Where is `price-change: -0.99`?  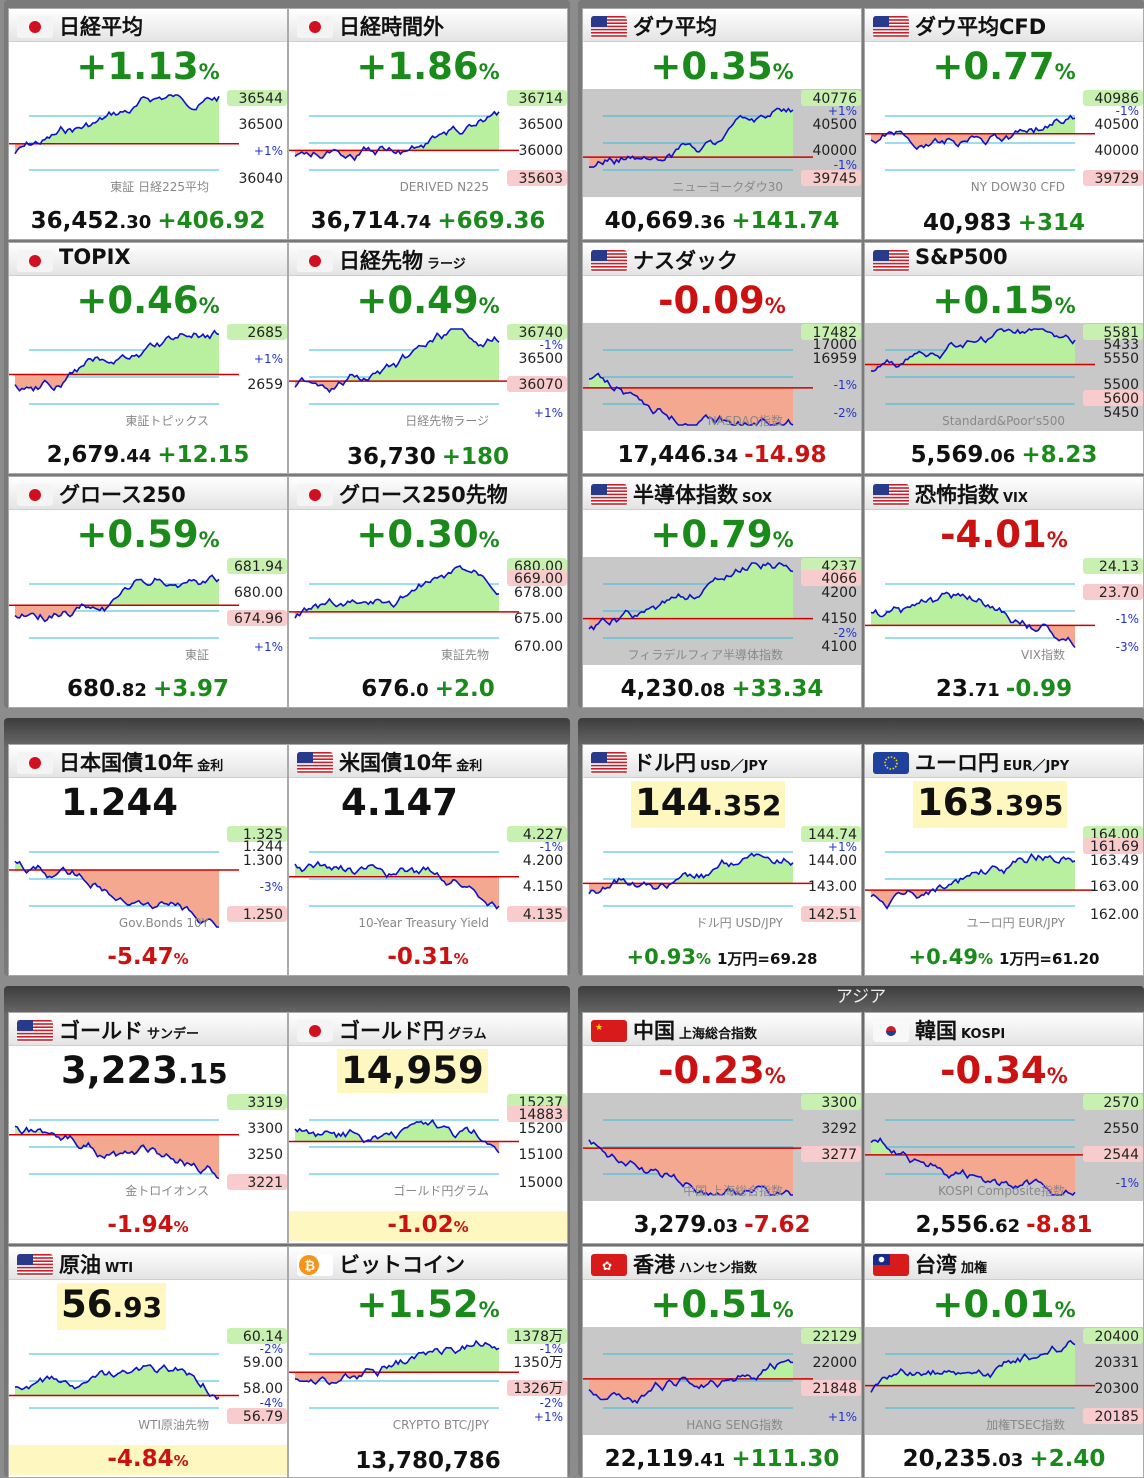
price-change: -0.99 is located at coordinates (1039, 689).